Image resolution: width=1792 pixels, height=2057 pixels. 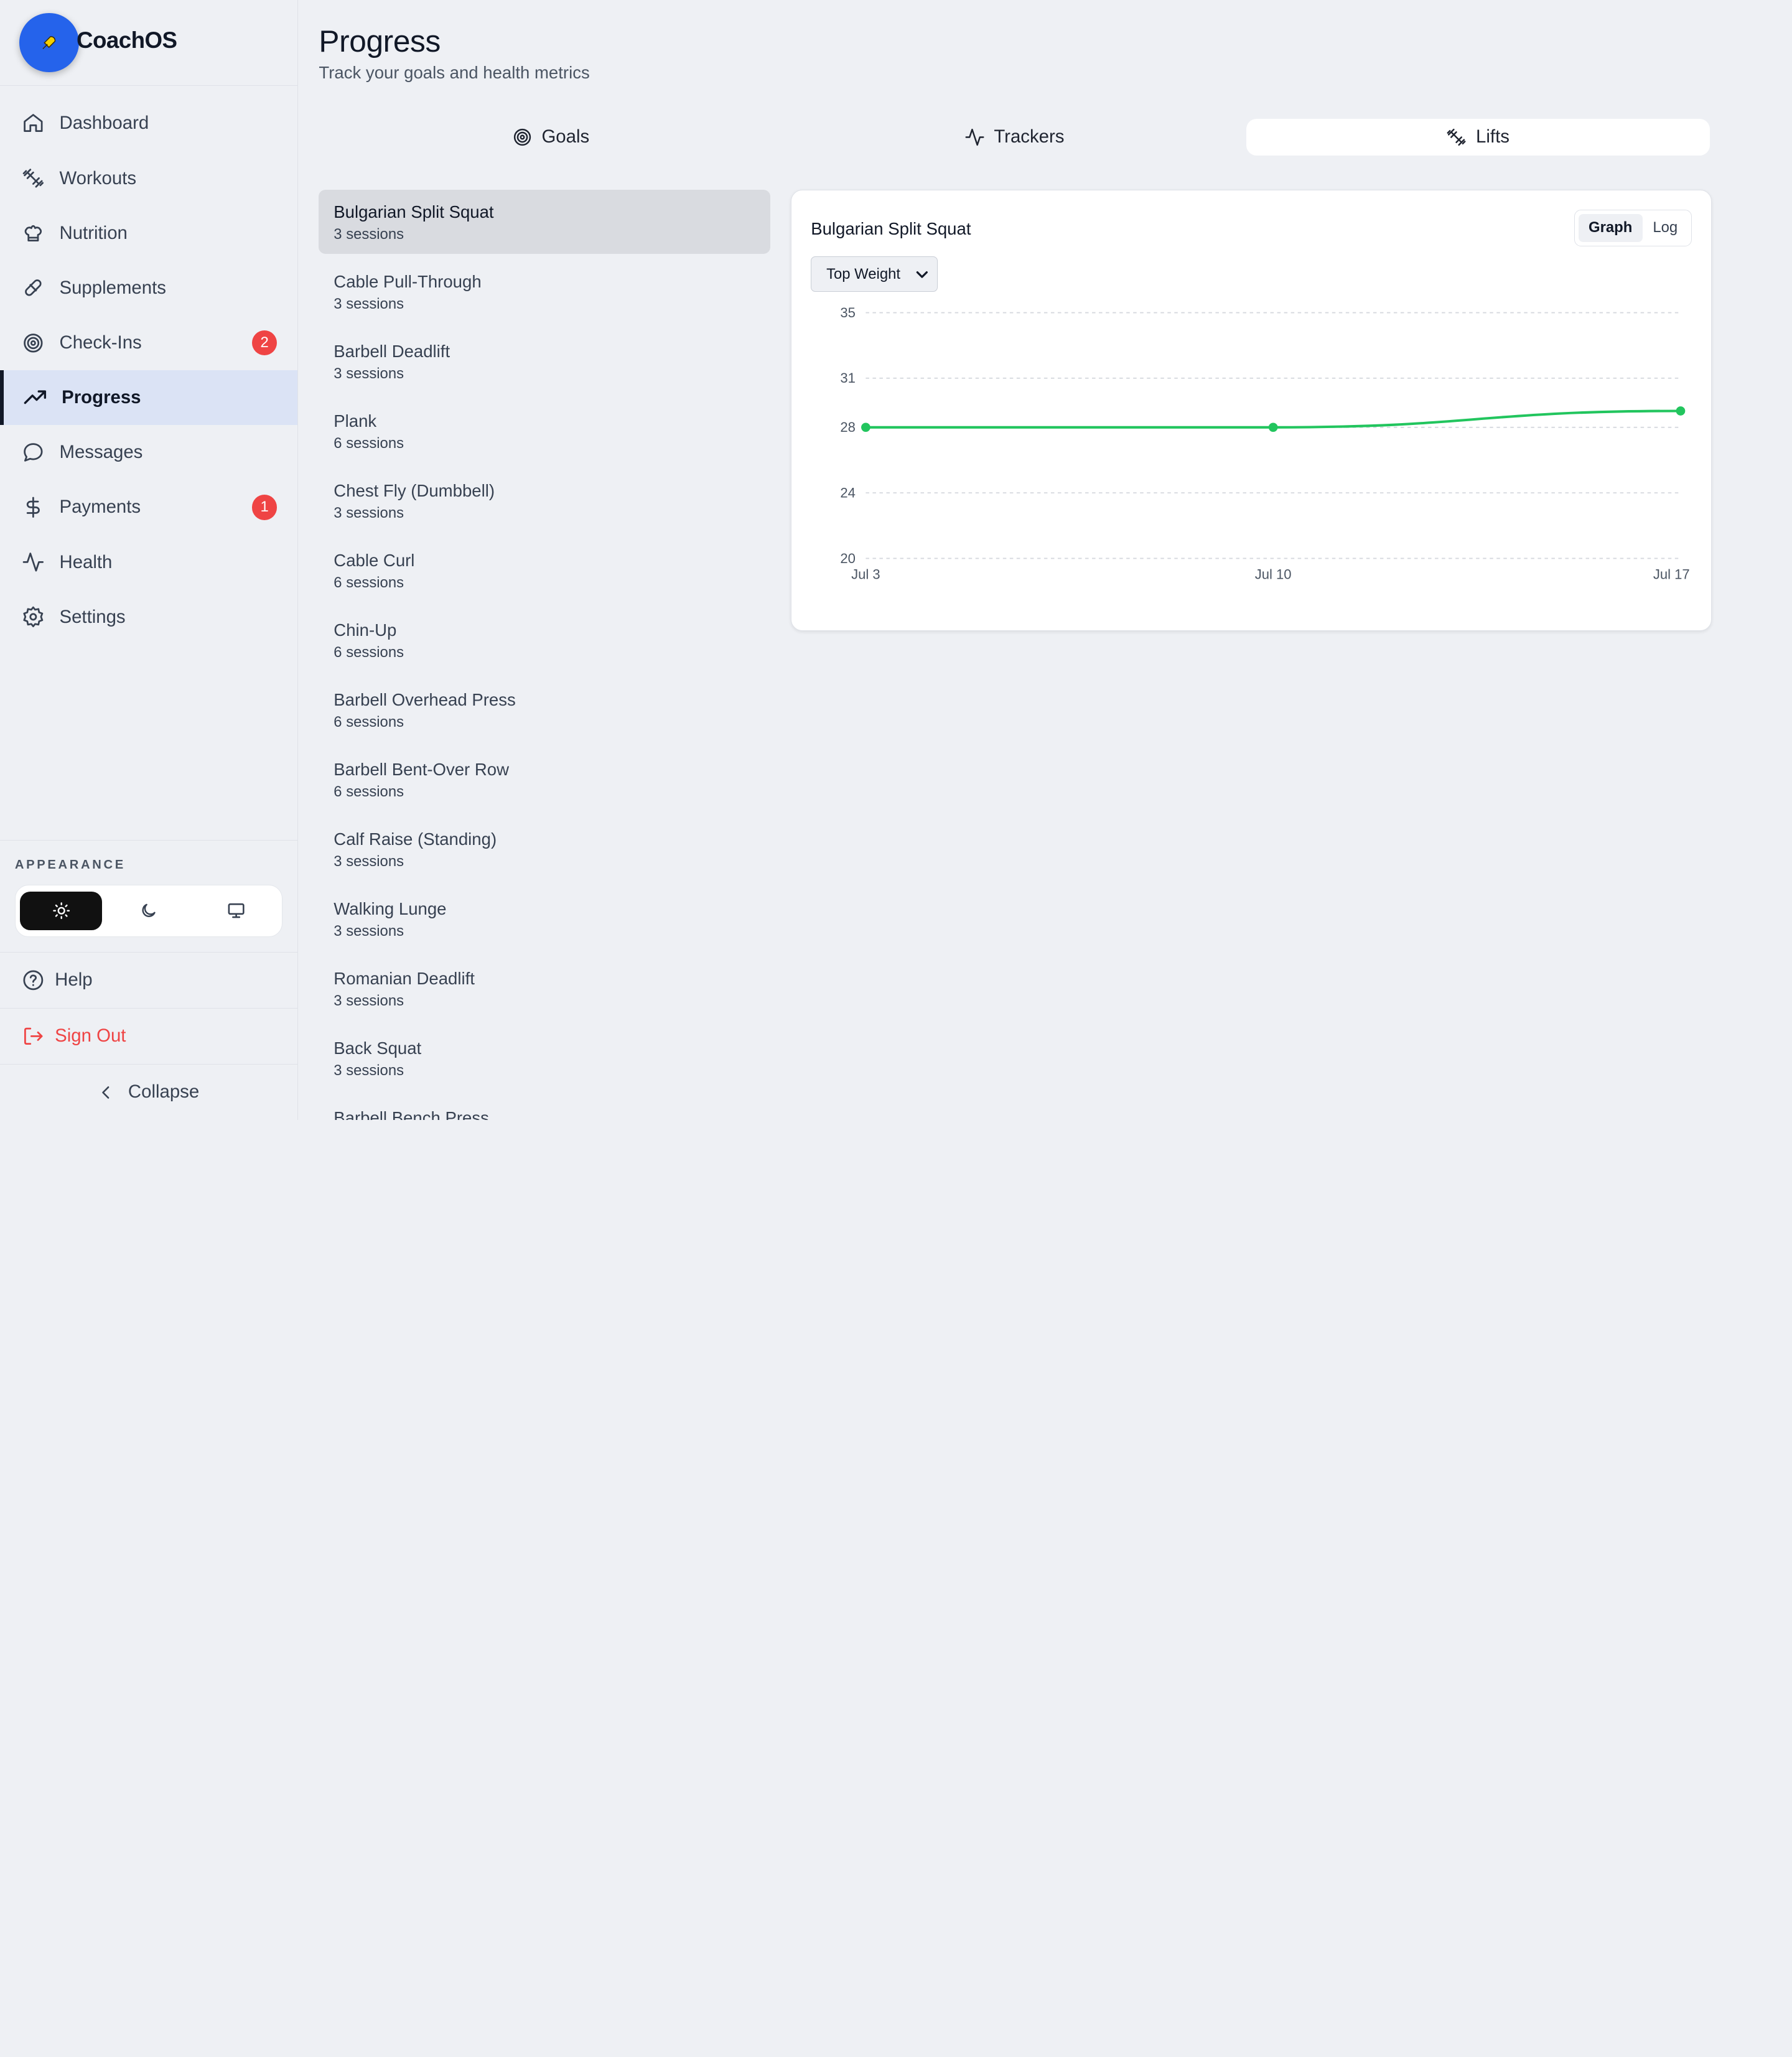 I want to click on collapse-label: Collapse, so click(x=164, y=1092).